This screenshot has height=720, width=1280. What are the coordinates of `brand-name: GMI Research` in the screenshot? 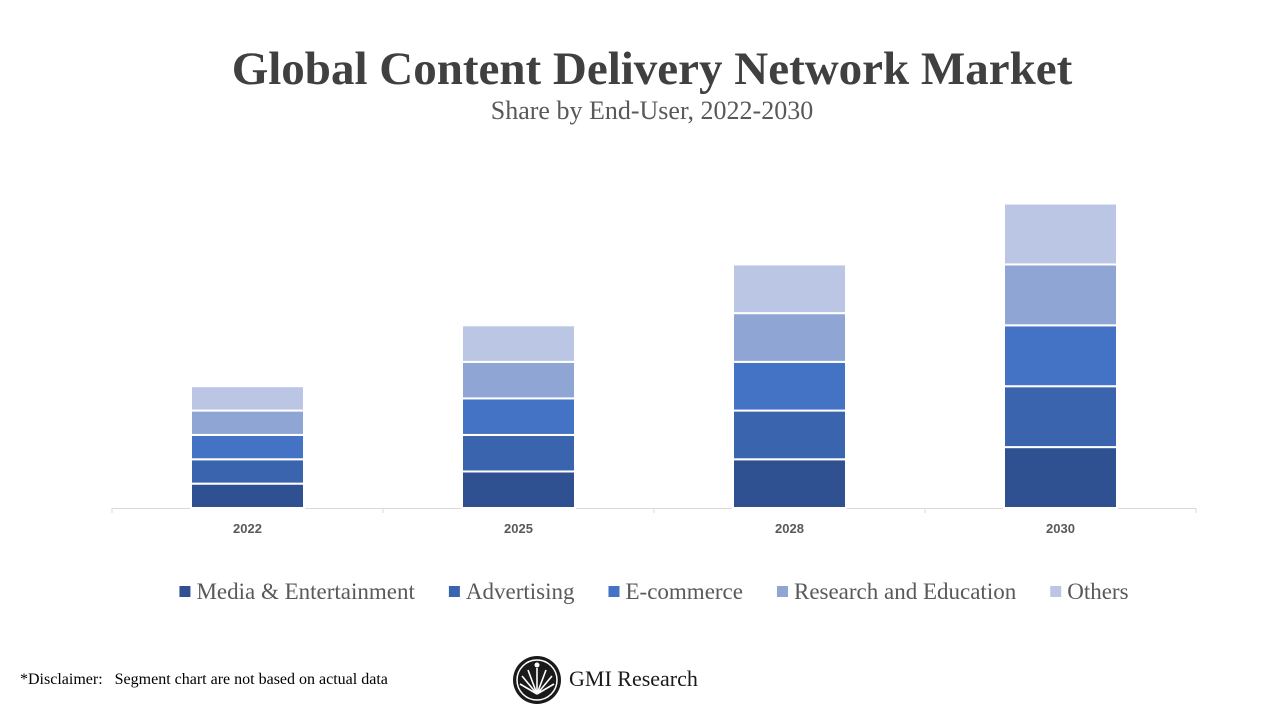 It's located at (633, 678).